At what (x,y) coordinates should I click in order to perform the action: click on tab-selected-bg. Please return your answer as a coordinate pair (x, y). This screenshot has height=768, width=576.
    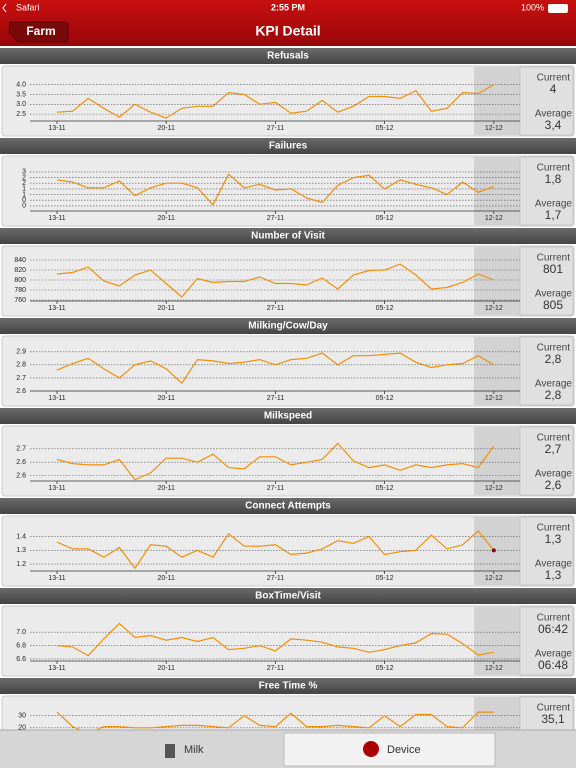
    Looking at the image, I should click on (389, 749).